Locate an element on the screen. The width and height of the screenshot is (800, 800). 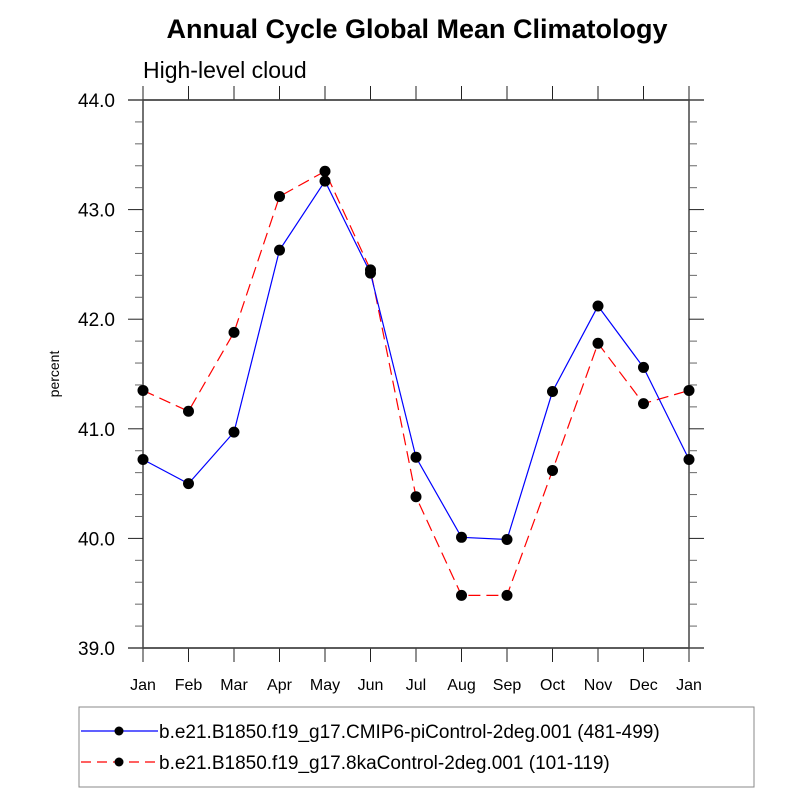
x-tick-label: Aug is located at coordinates (461, 685).